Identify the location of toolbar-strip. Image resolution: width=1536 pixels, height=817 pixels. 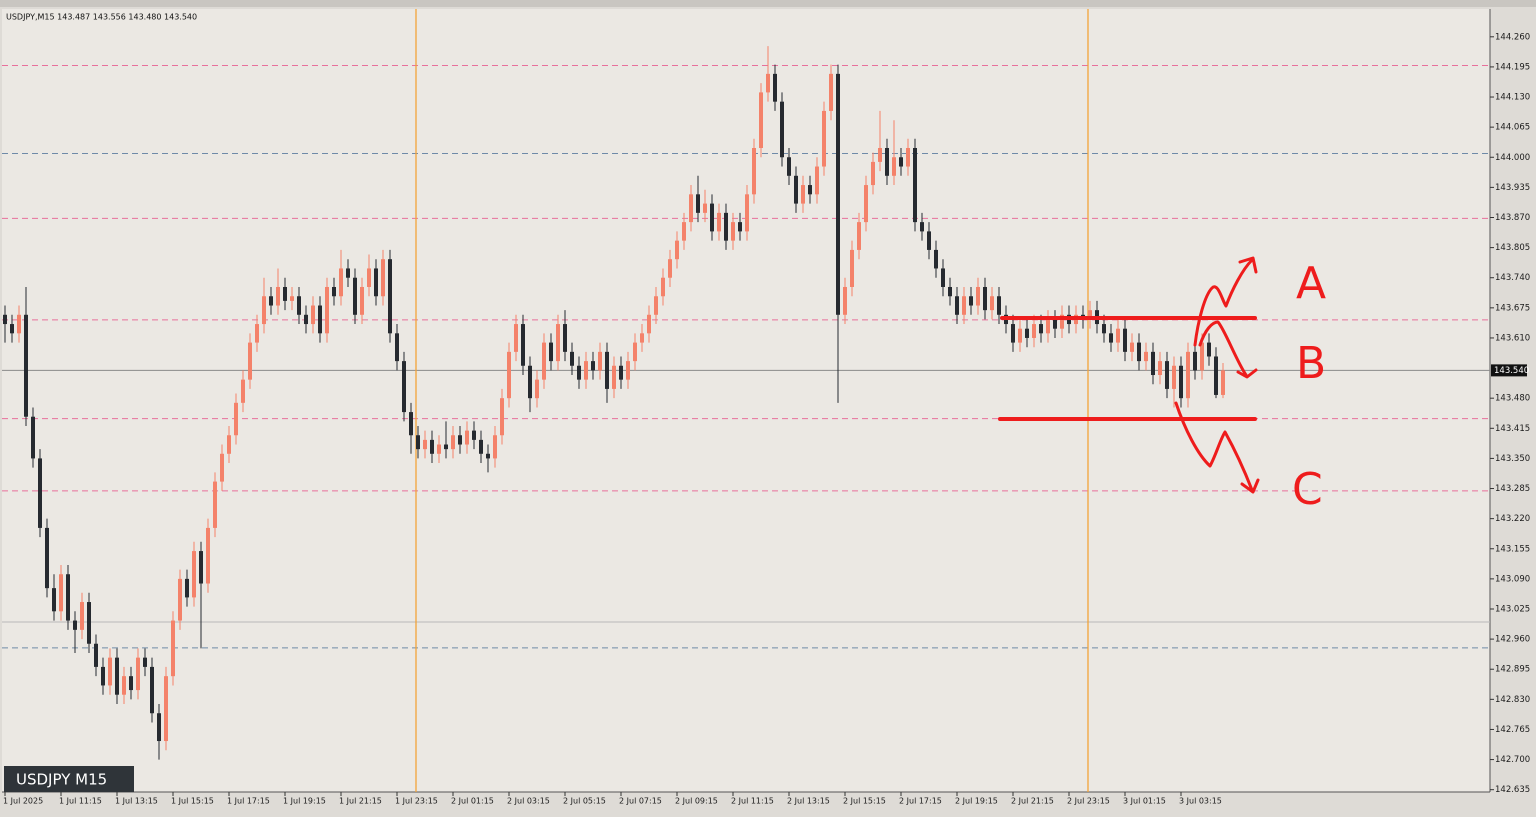
(768, 3).